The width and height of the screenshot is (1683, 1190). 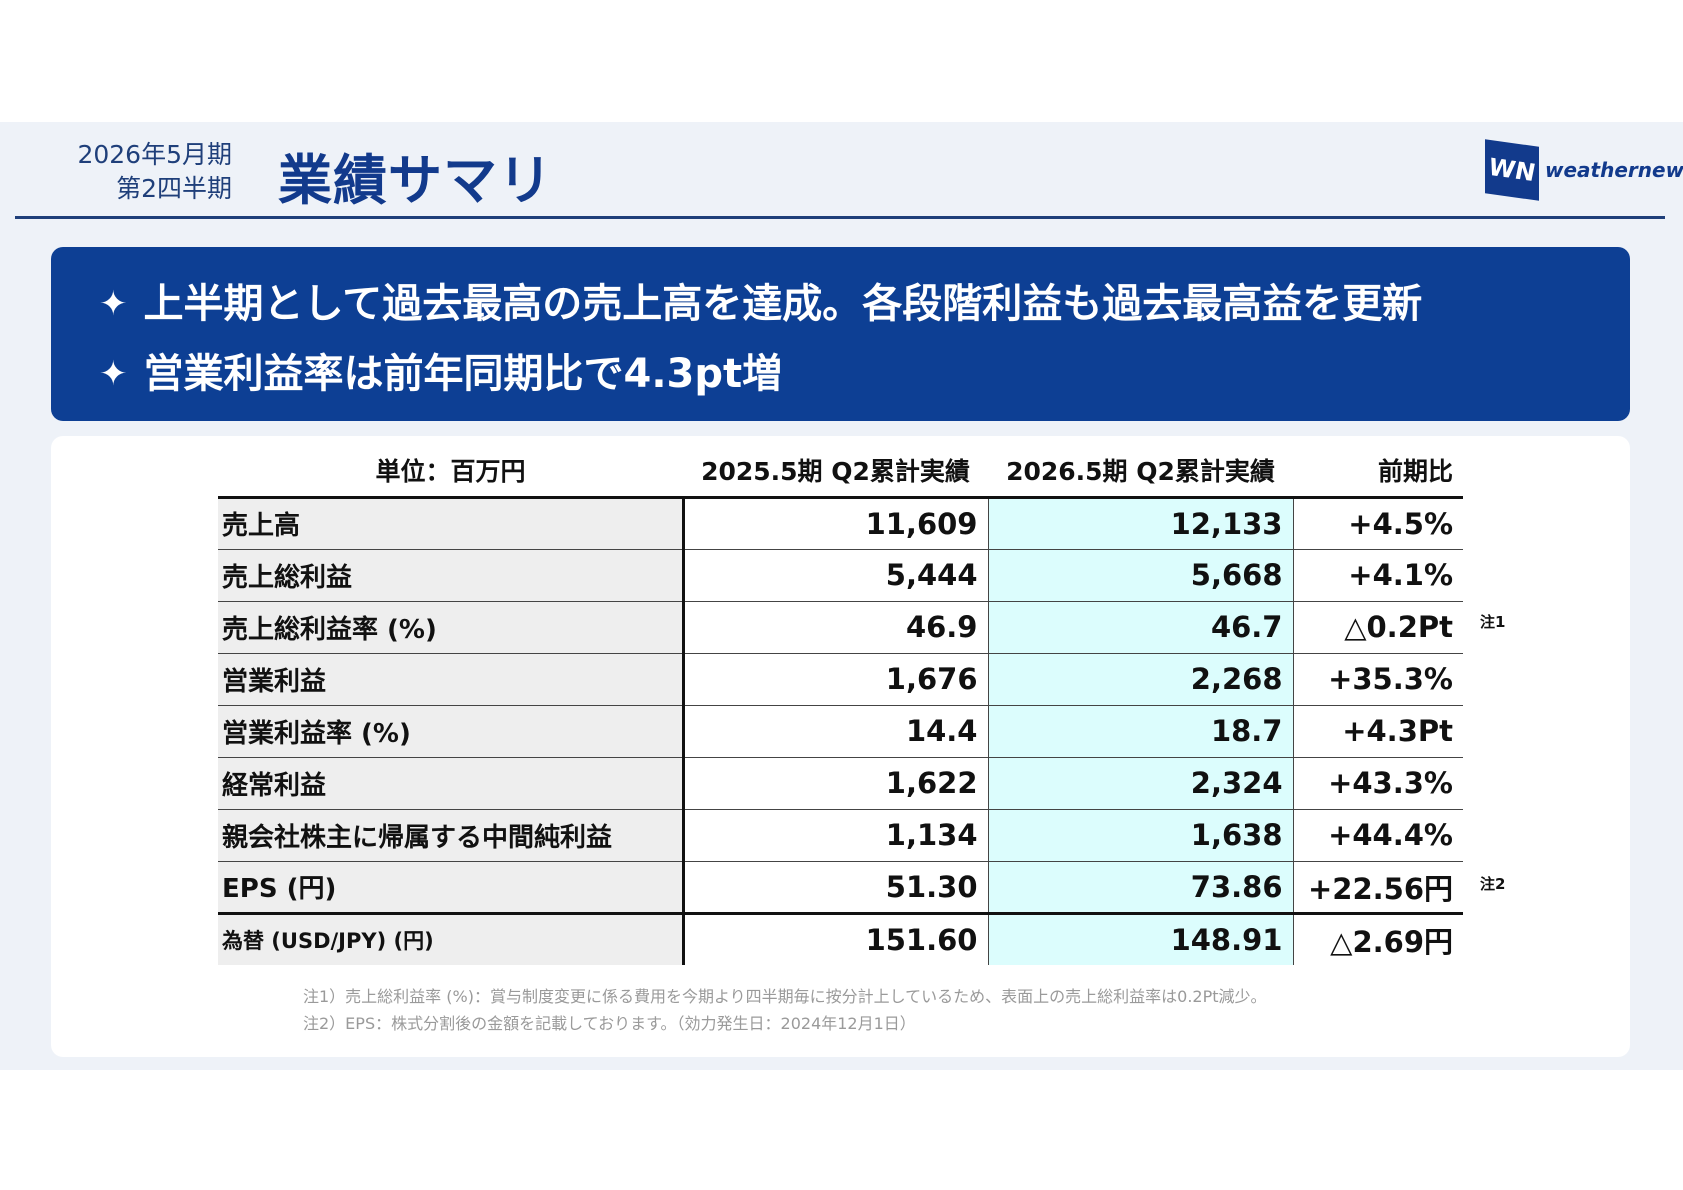 I want to click on prior-value: 5,444, so click(x=836, y=575).